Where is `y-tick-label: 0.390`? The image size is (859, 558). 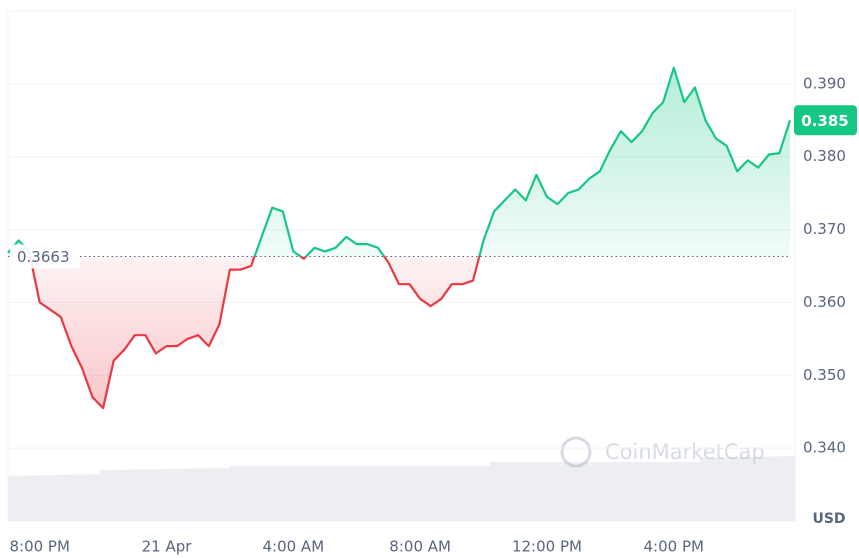
y-tick-label: 0.390 is located at coordinates (824, 83).